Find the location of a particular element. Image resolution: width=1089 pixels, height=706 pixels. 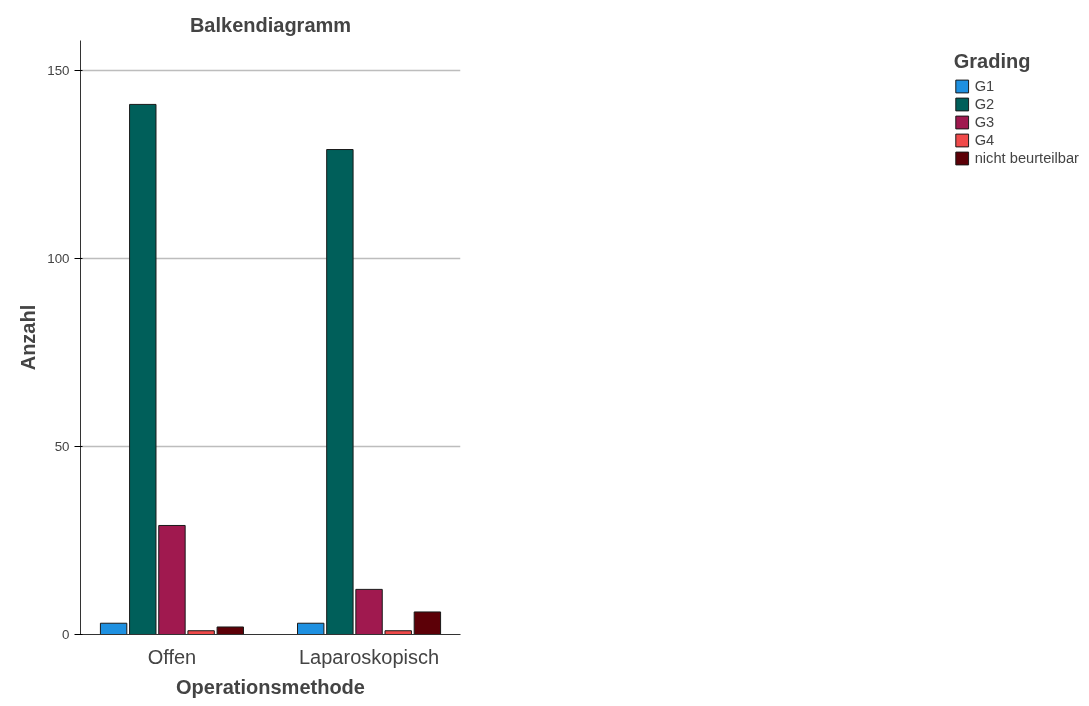

y-tick-label: 0 is located at coordinates (66, 634).